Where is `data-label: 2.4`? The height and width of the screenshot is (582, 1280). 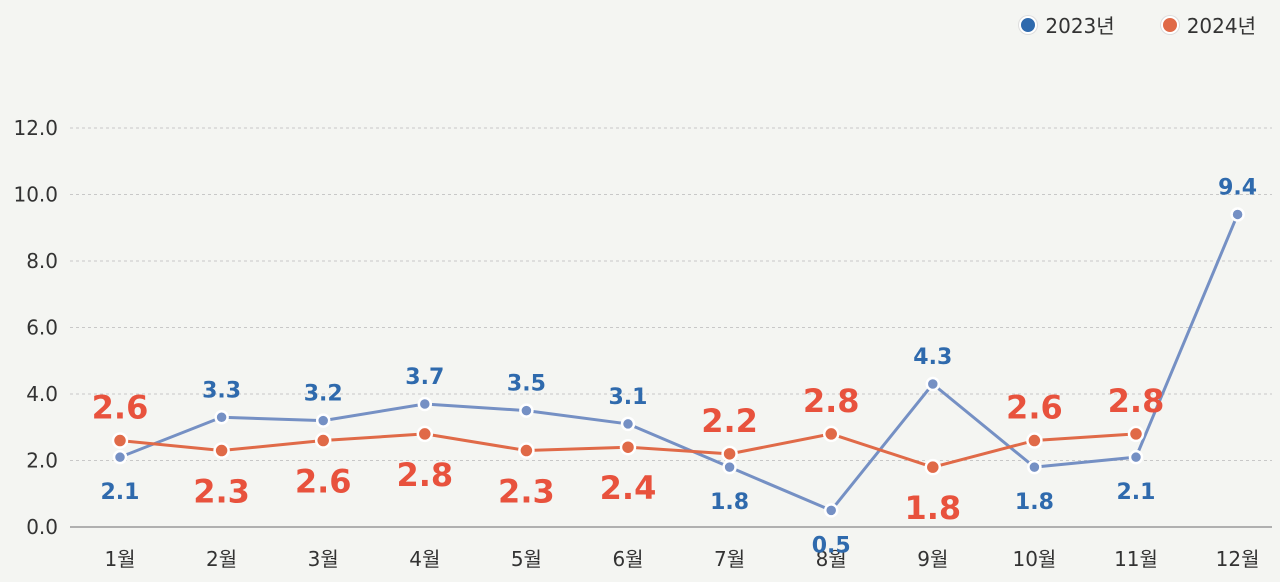
data-label: 2.4 is located at coordinates (628, 488).